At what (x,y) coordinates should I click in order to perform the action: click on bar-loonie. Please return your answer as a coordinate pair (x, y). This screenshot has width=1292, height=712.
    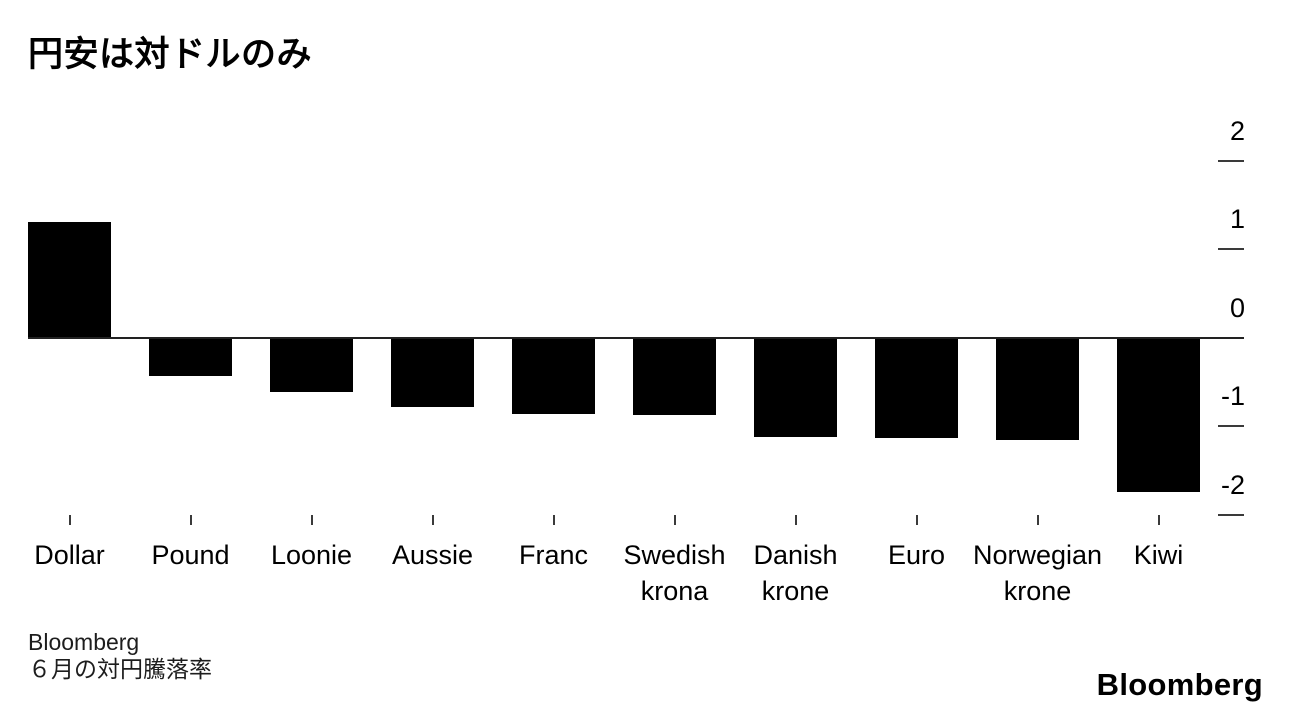
    Looking at the image, I should click on (311, 365).